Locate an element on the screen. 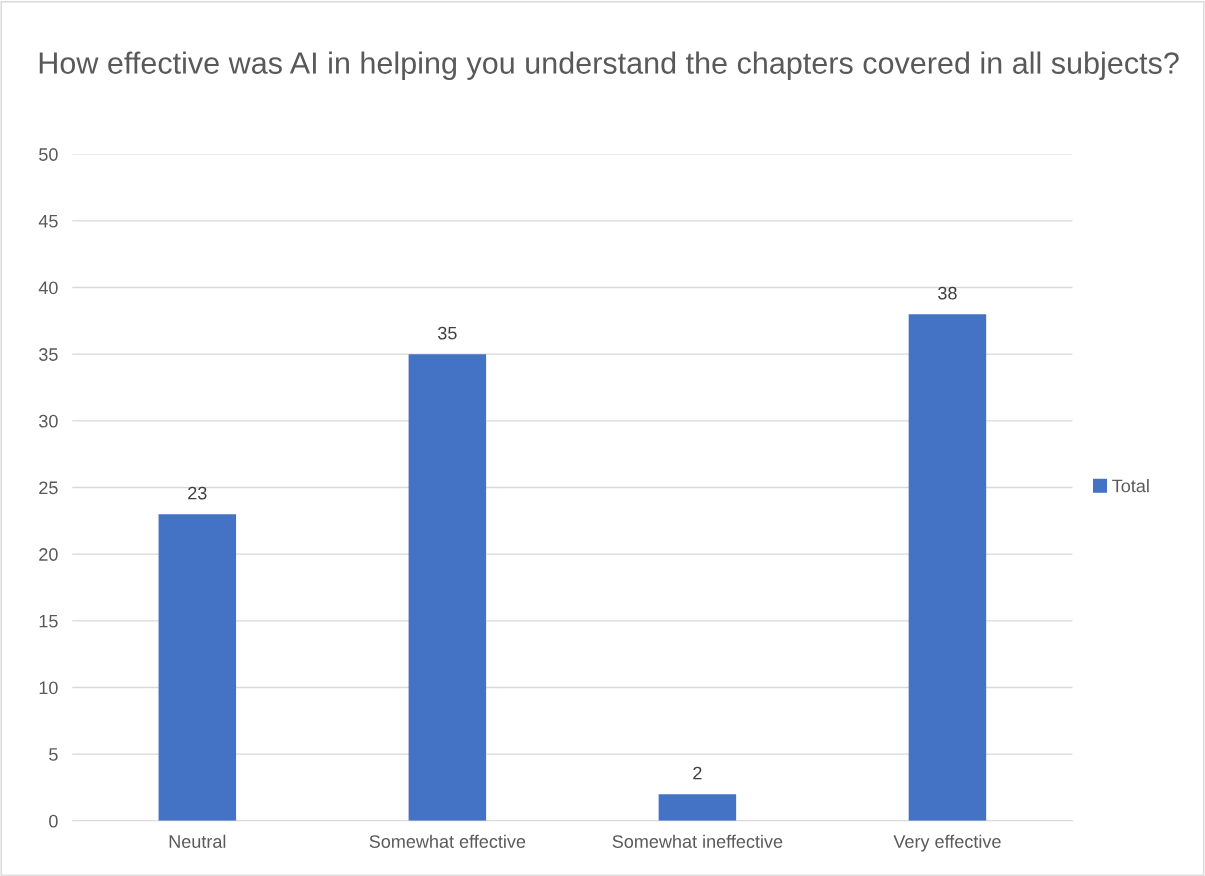 Image resolution: width=1205 pixels, height=876 pixels. y-tick-label: 45 is located at coordinates (48, 221).